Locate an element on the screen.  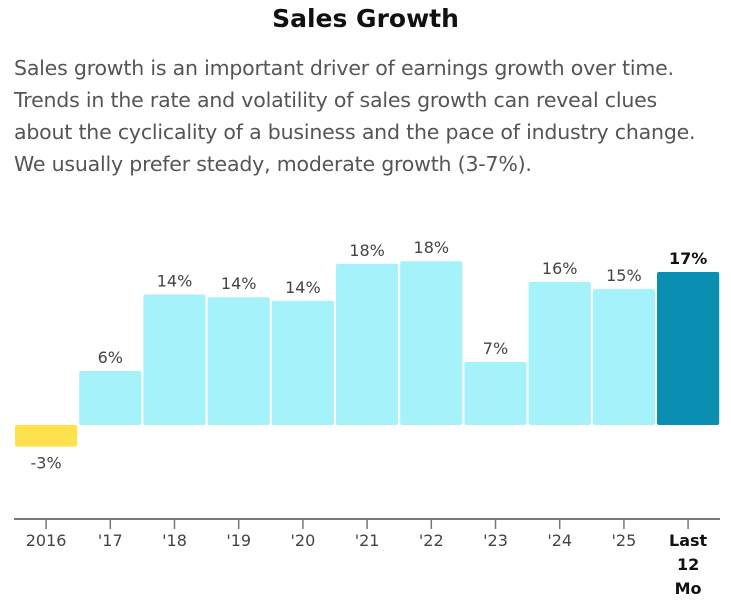
x-tick-label: '20 is located at coordinates (303, 540).